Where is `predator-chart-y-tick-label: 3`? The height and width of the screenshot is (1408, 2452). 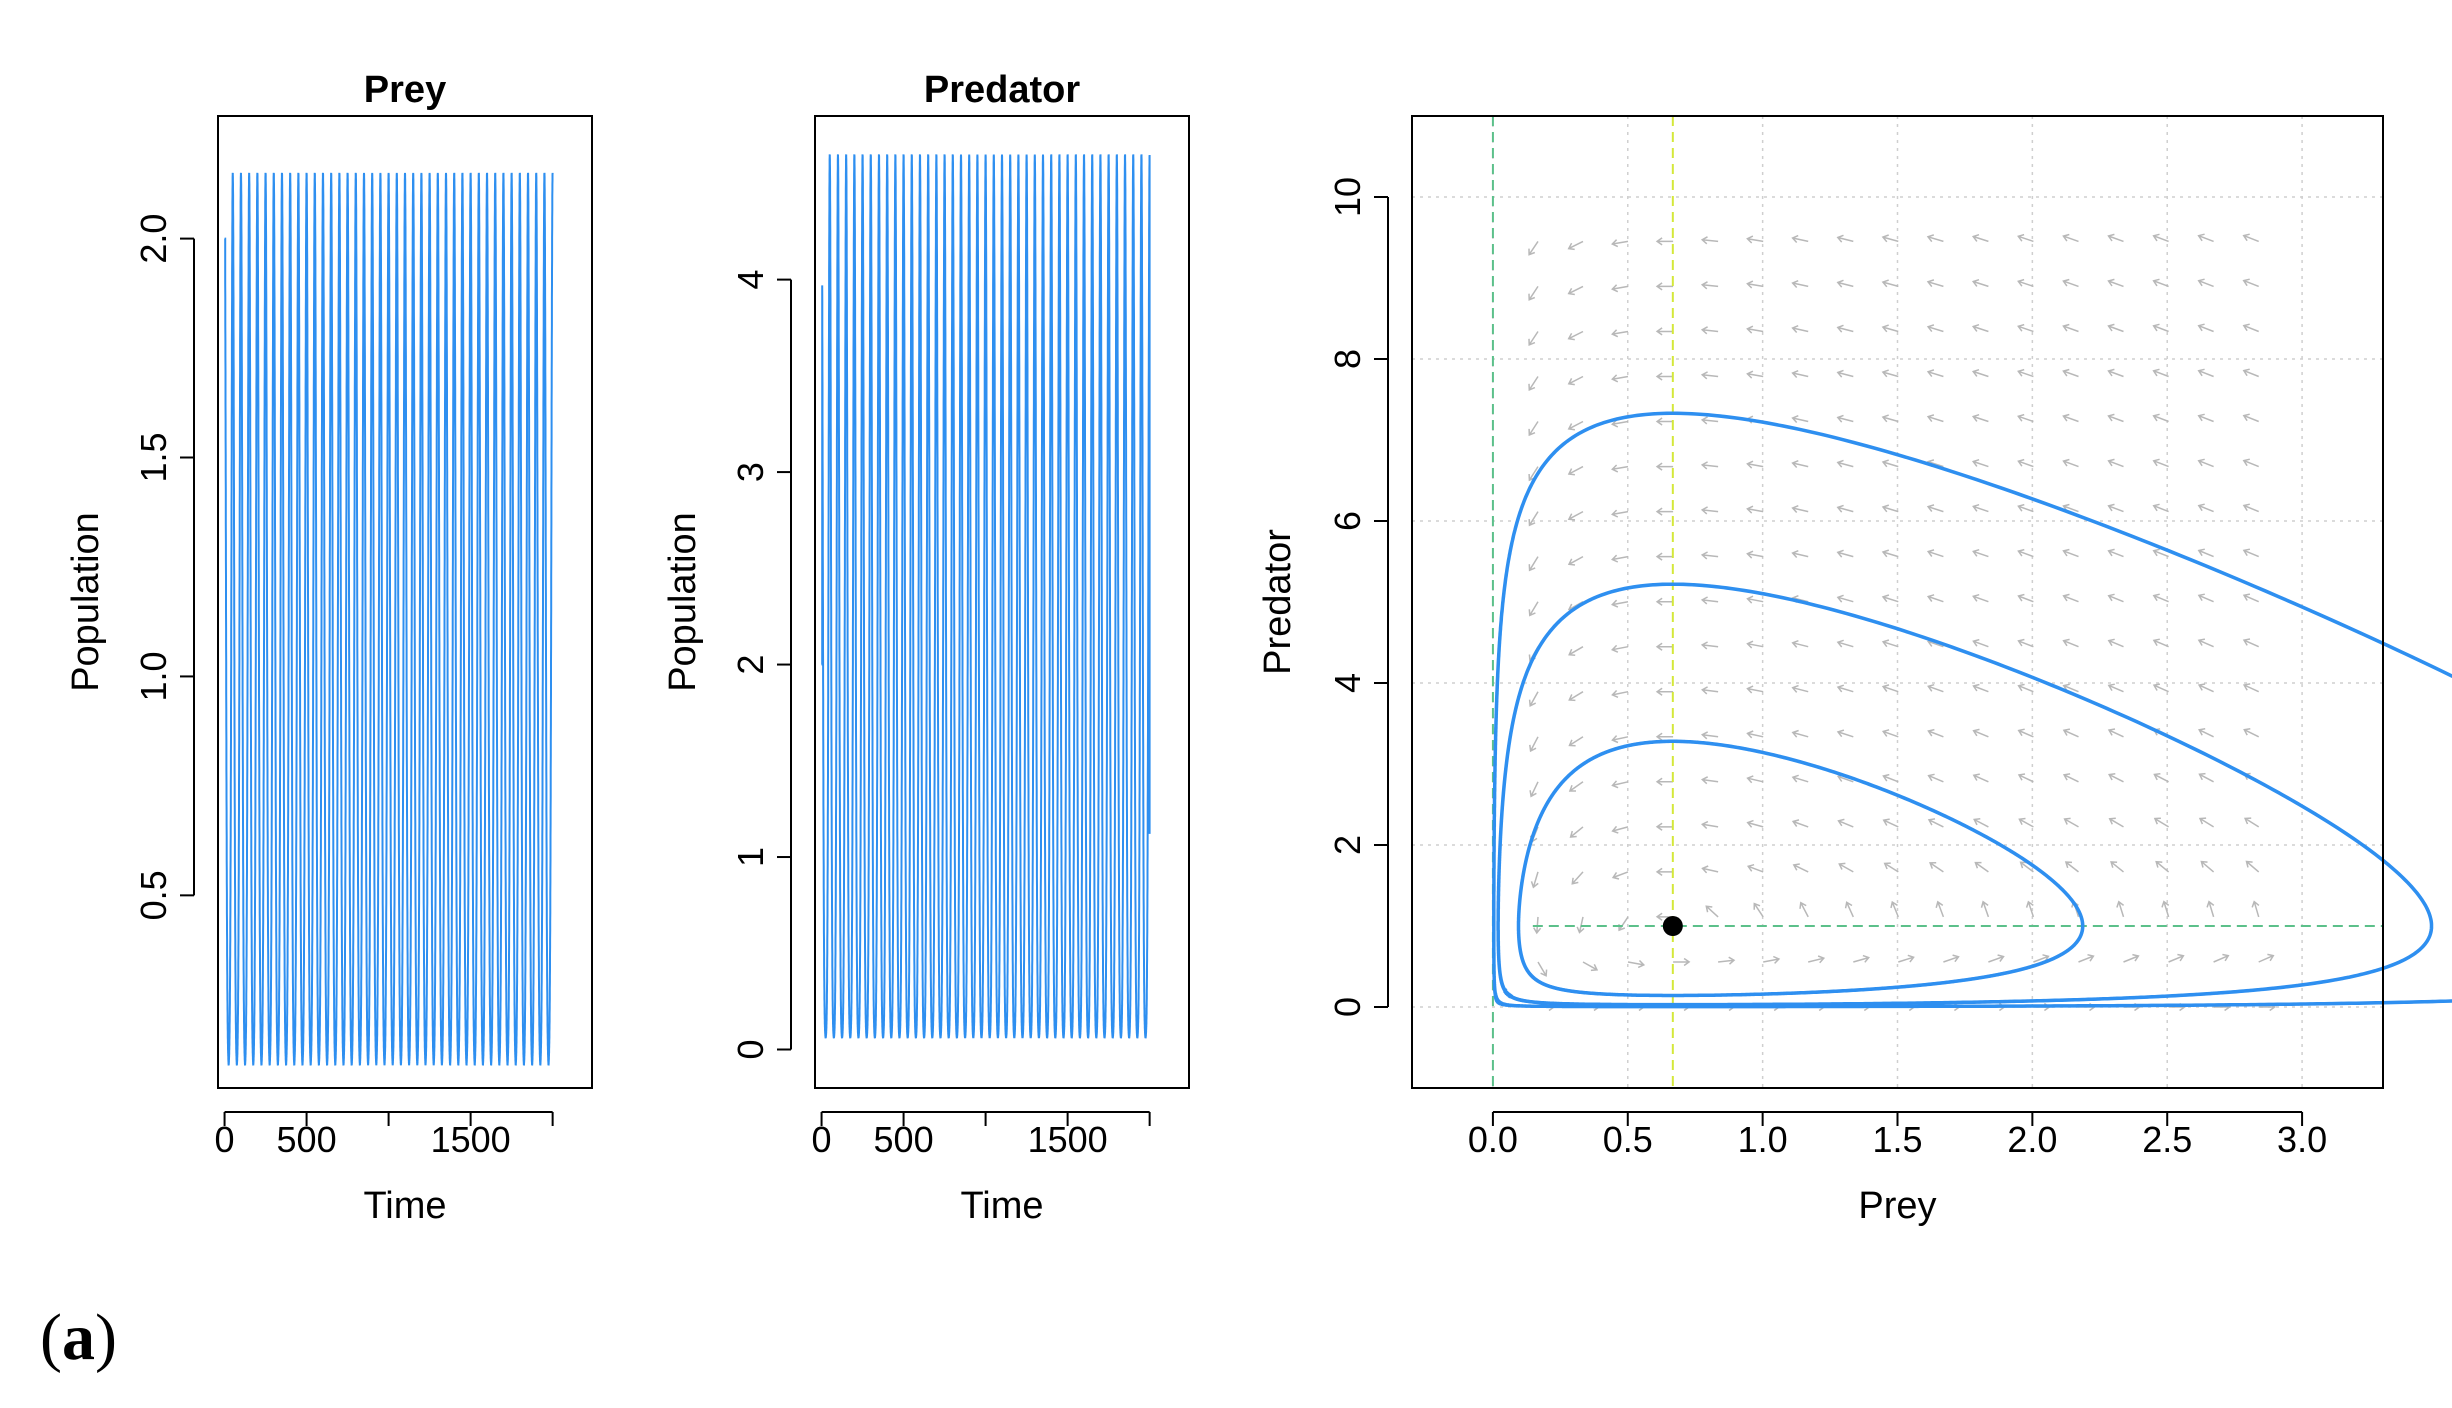
predator-chart-y-tick-label: 3 is located at coordinates (750, 472).